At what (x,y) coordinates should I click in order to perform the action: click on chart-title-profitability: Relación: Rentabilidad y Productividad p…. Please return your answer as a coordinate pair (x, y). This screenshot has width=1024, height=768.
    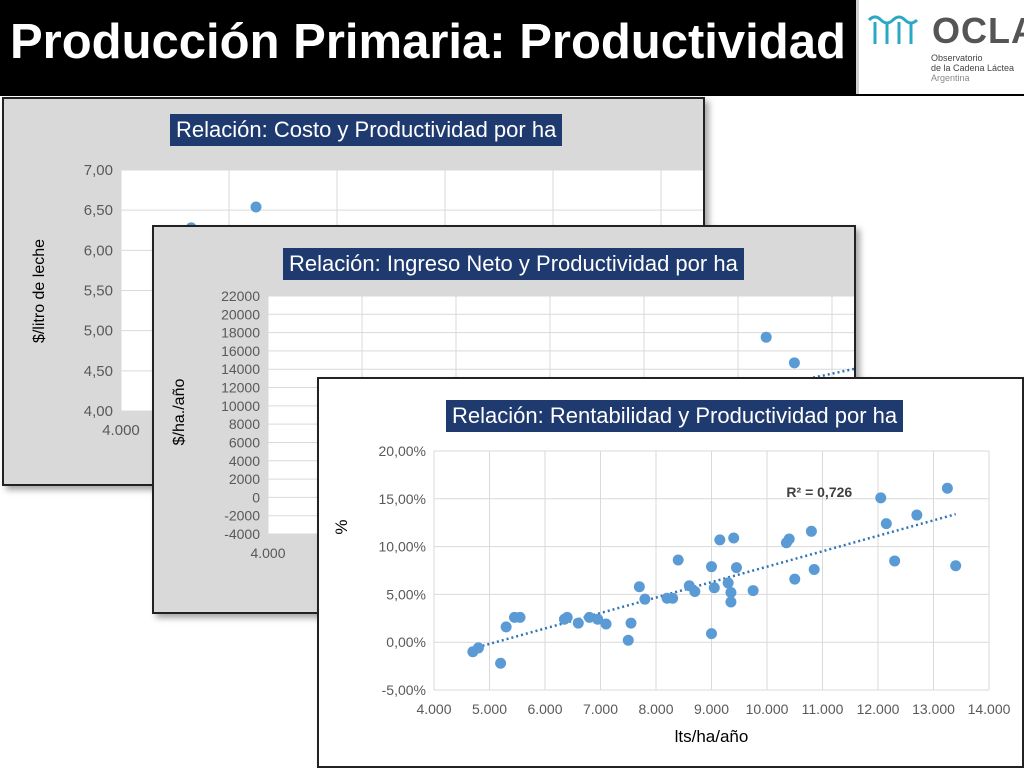
    Looking at the image, I should click on (675, 416).